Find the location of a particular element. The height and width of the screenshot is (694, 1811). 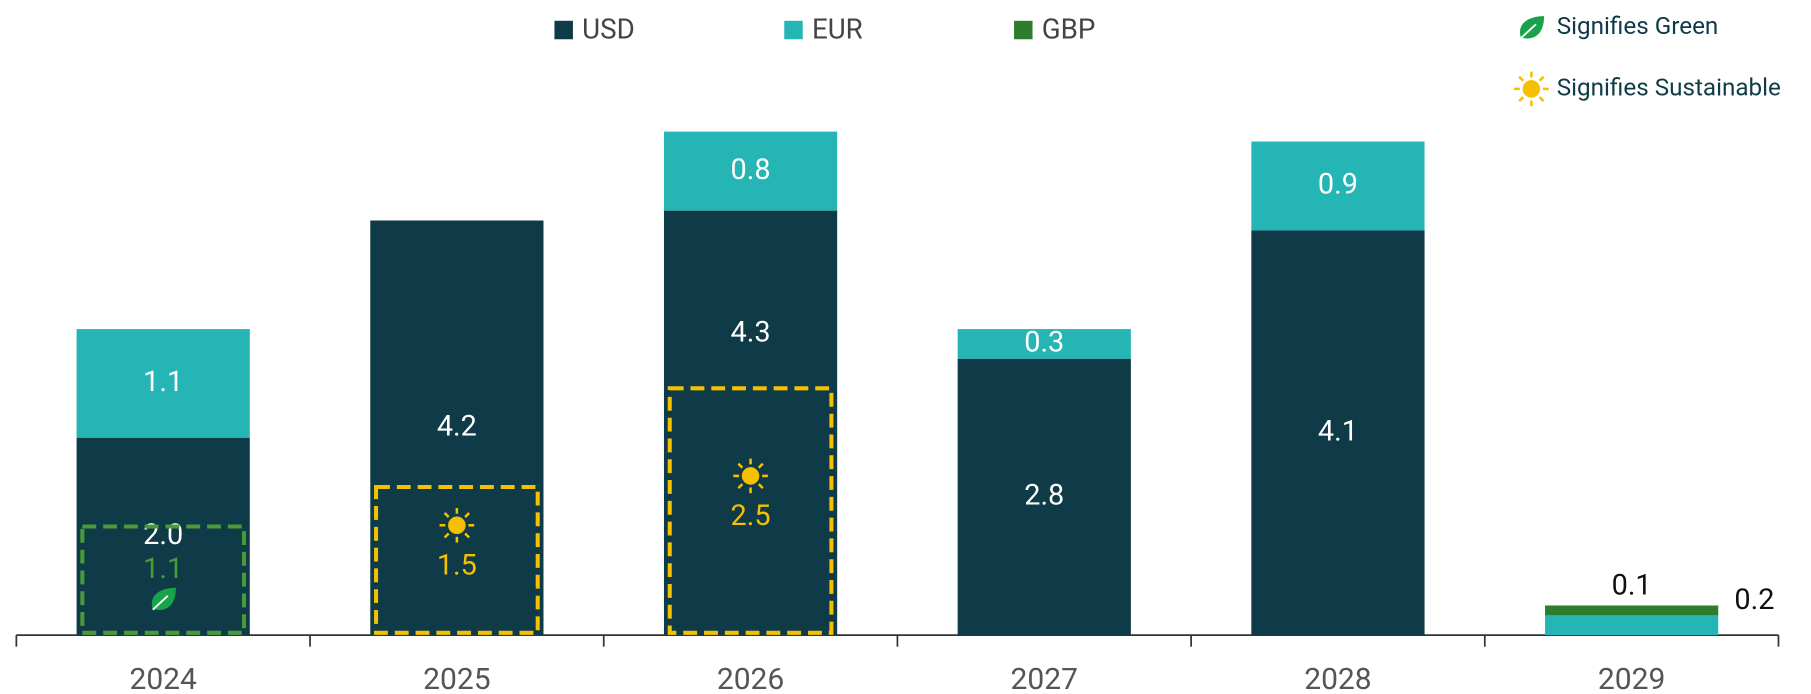

value-label: 4.1 is located at coordinates (1338, 431).